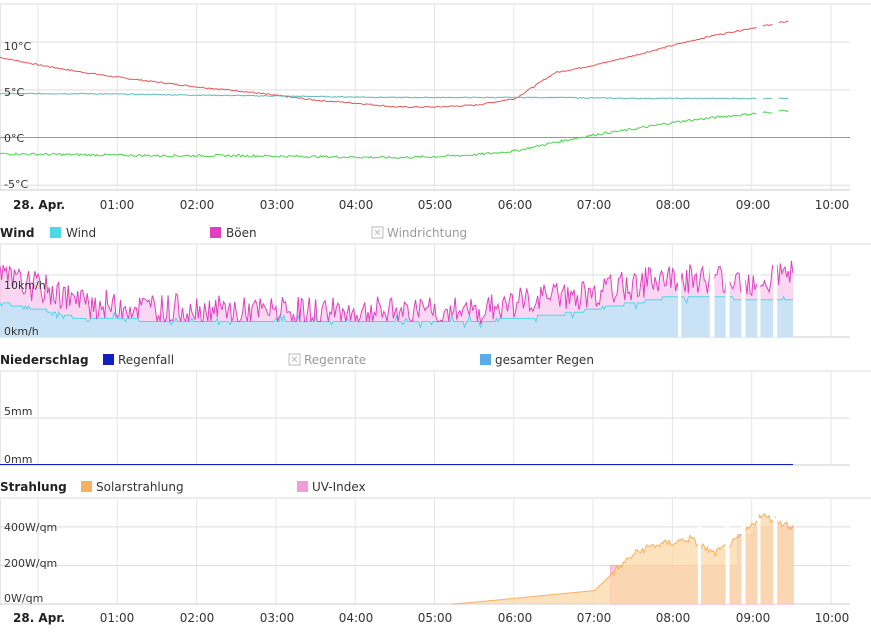 The width and height of the screenshot is (871, 634). I want to click on tick-bottom-02: 02:00, so click(197, 618).